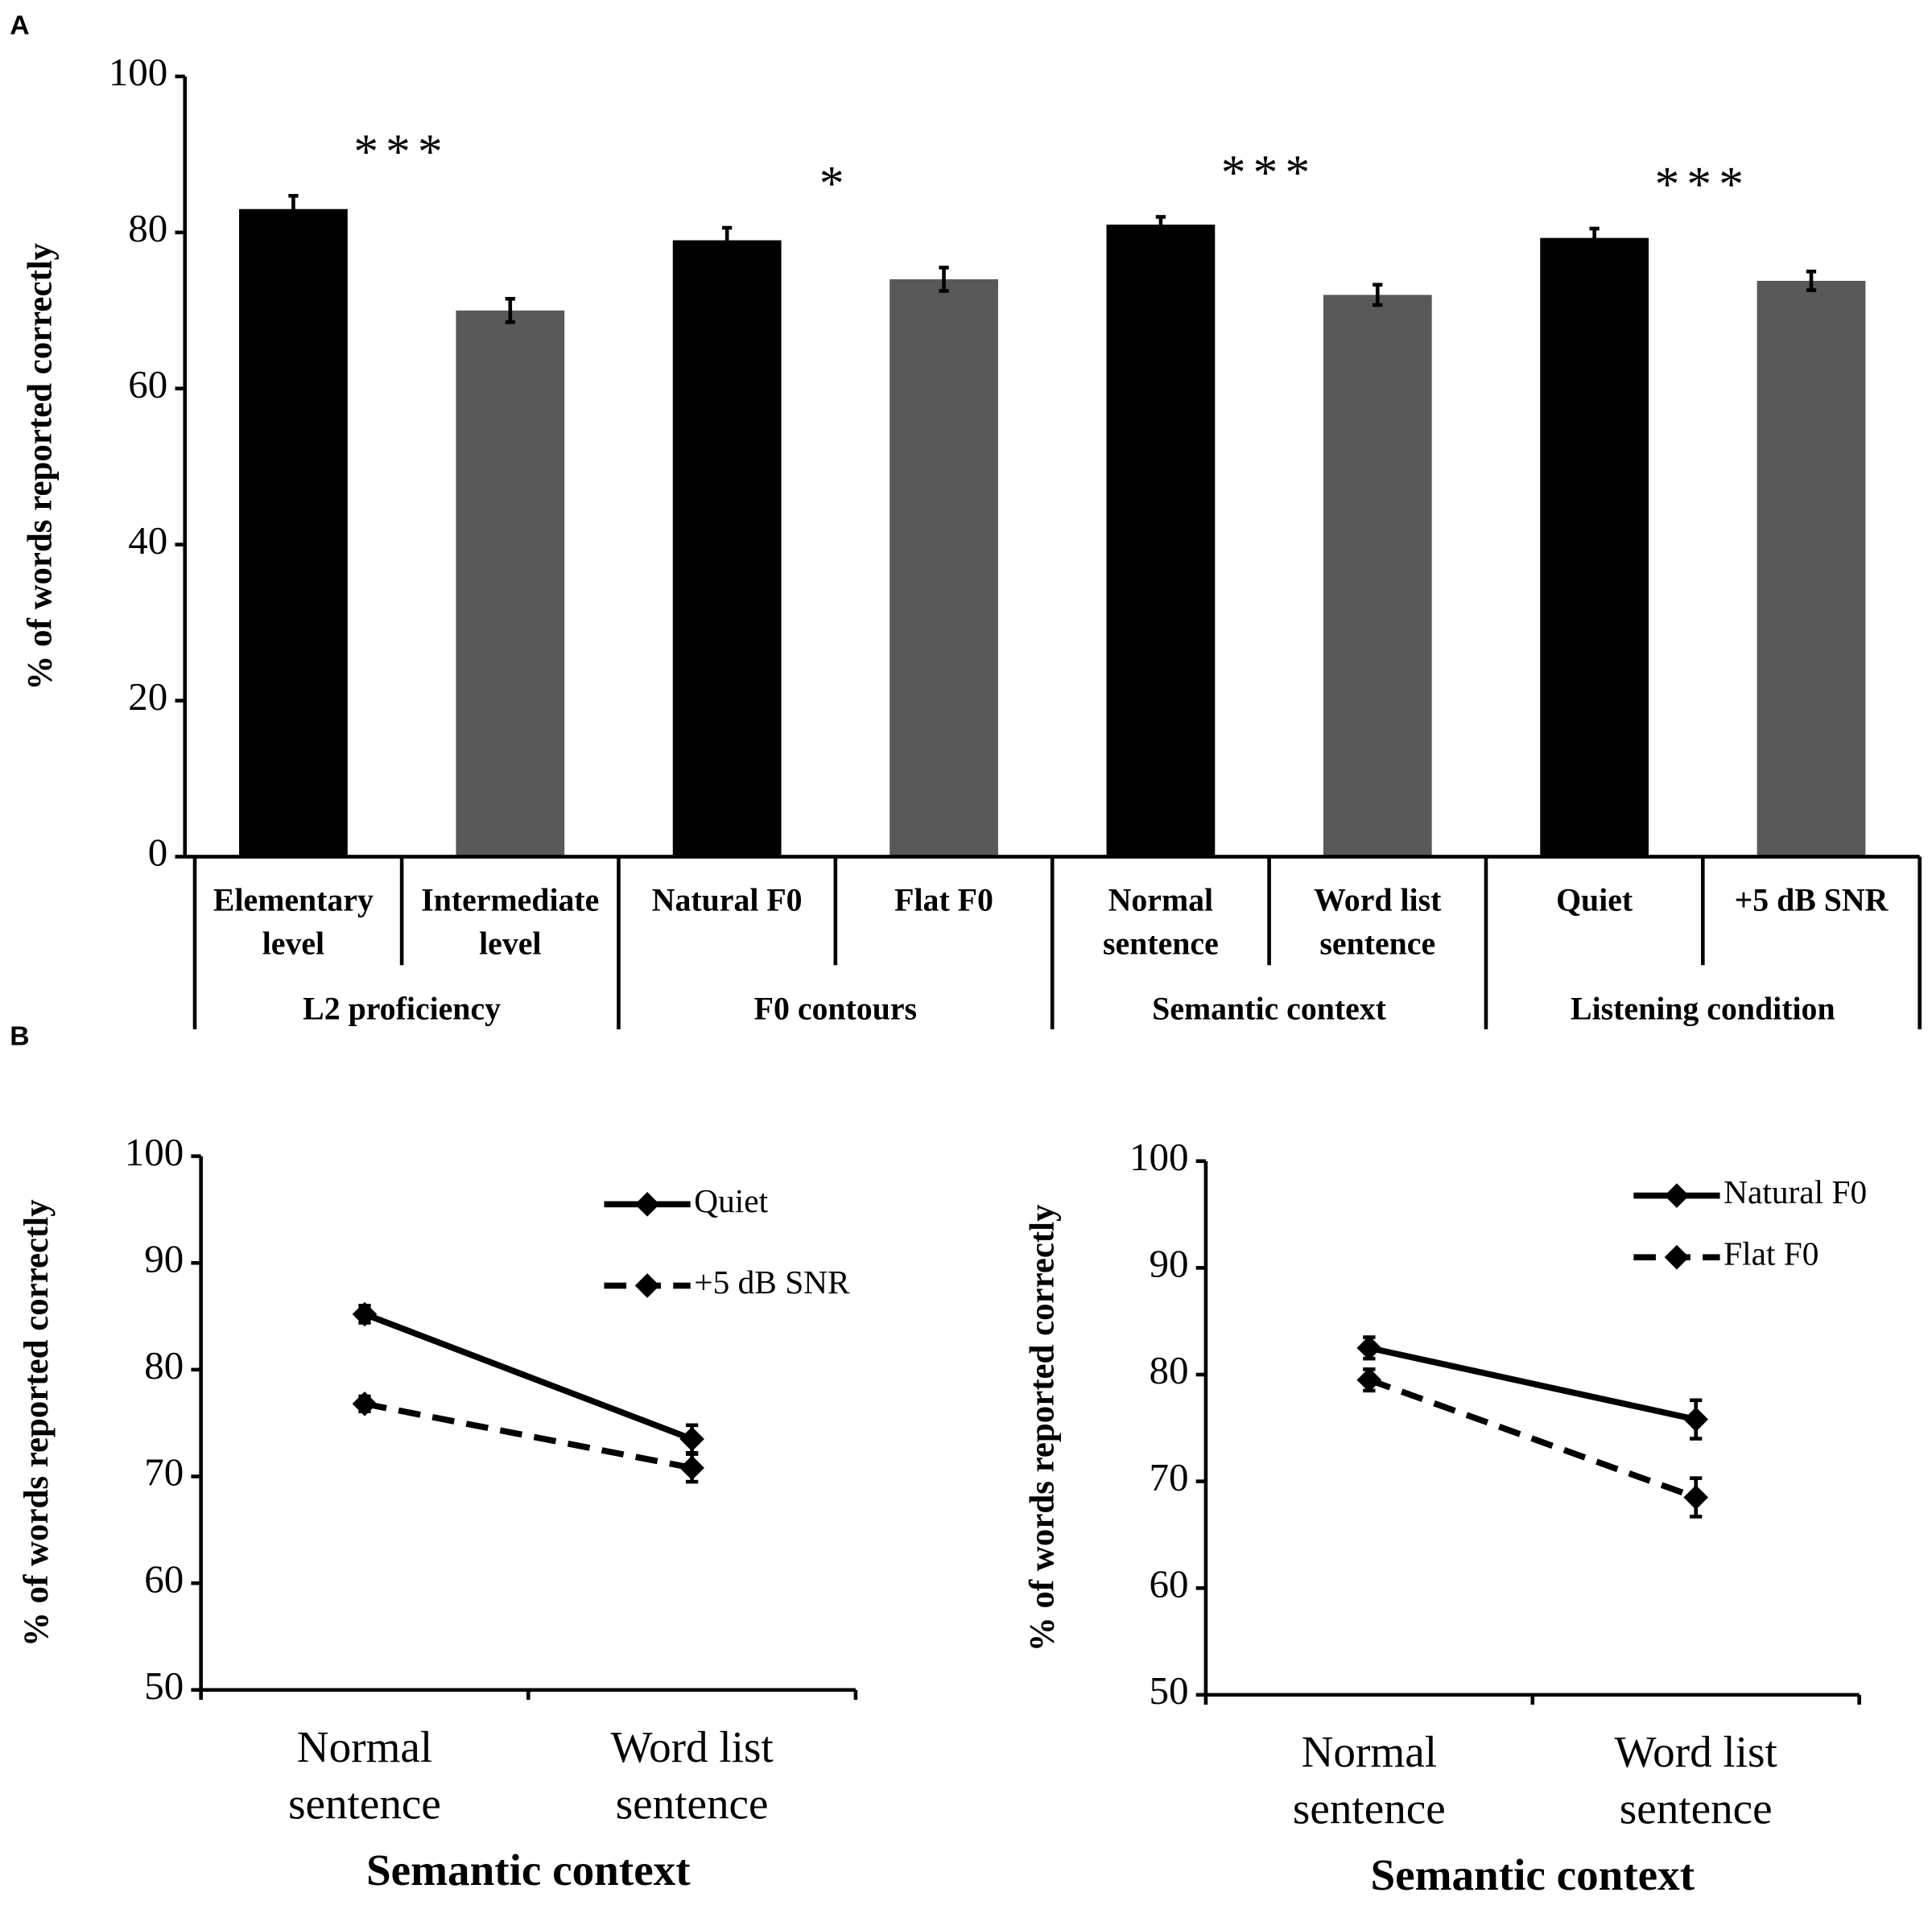 The height and width of the screenshot is (1905, 1932). What do you see at coordinates (510, 900) in the screenshot?
I see `x-tick-label: Intermediate` at bounding box center [510, 900].